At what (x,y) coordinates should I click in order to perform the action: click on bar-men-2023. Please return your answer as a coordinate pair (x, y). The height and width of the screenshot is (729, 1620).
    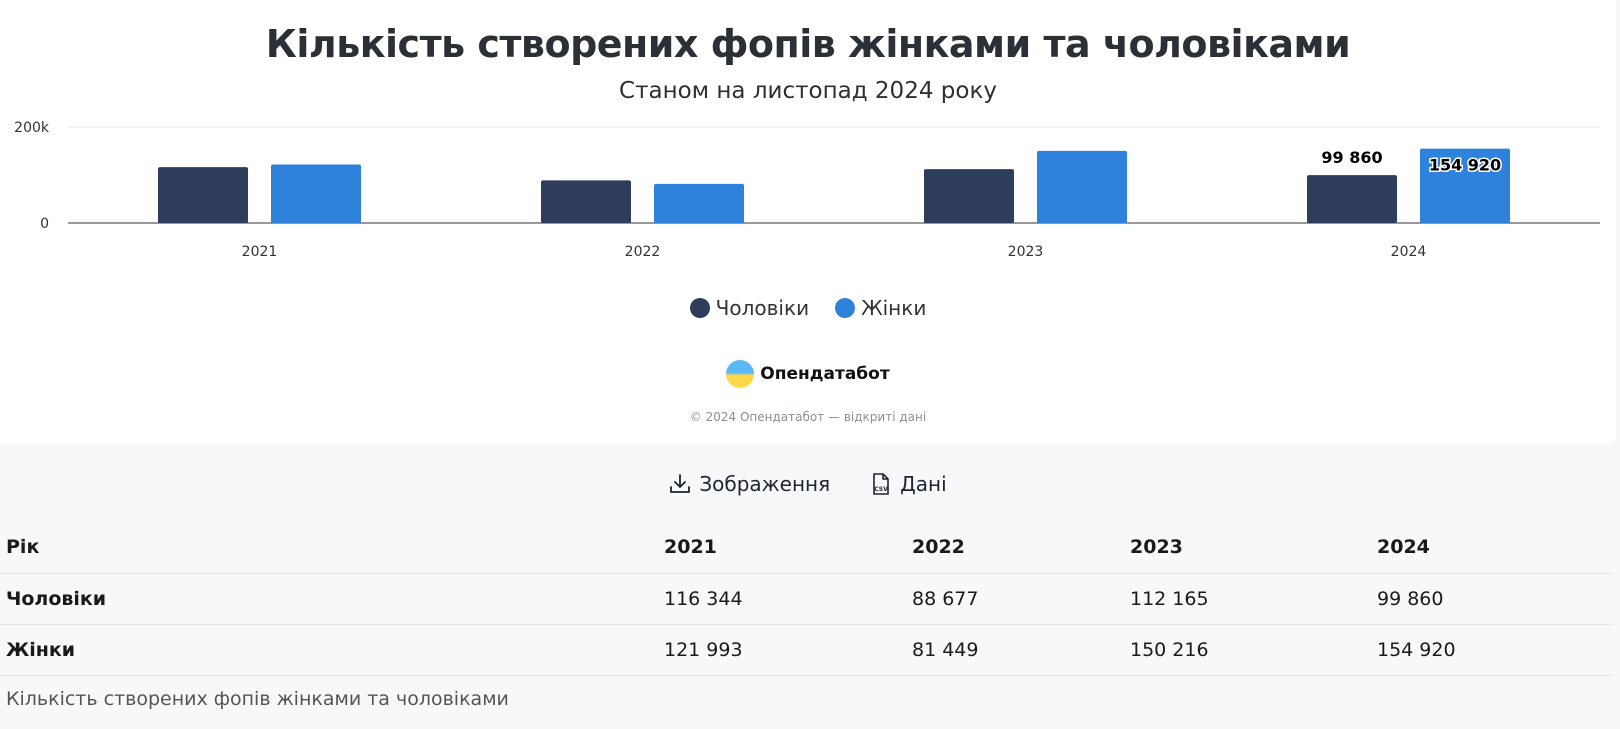
    Looking at the image, I should click on (969, 196).